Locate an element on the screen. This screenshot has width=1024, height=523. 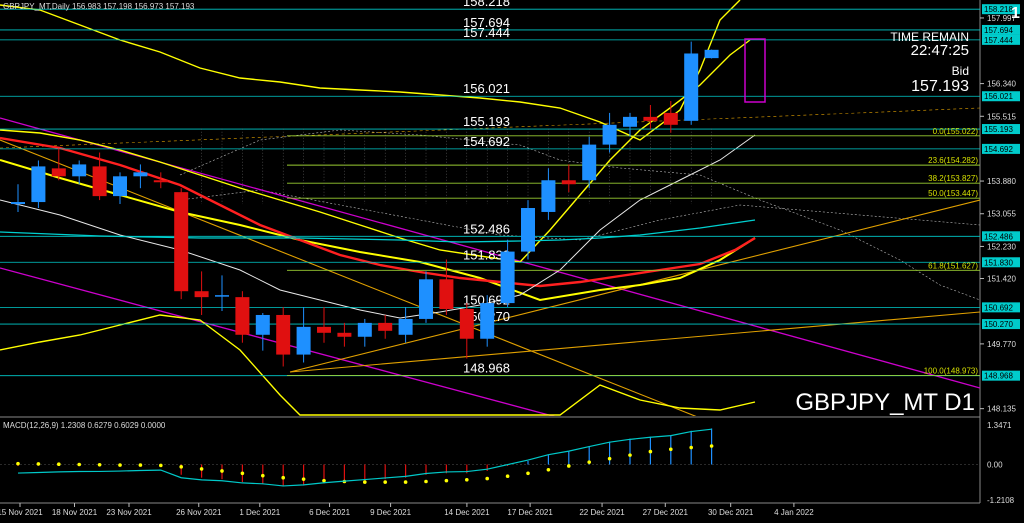
level-axis-label: 156.021 is located at coordinates (998, 96).